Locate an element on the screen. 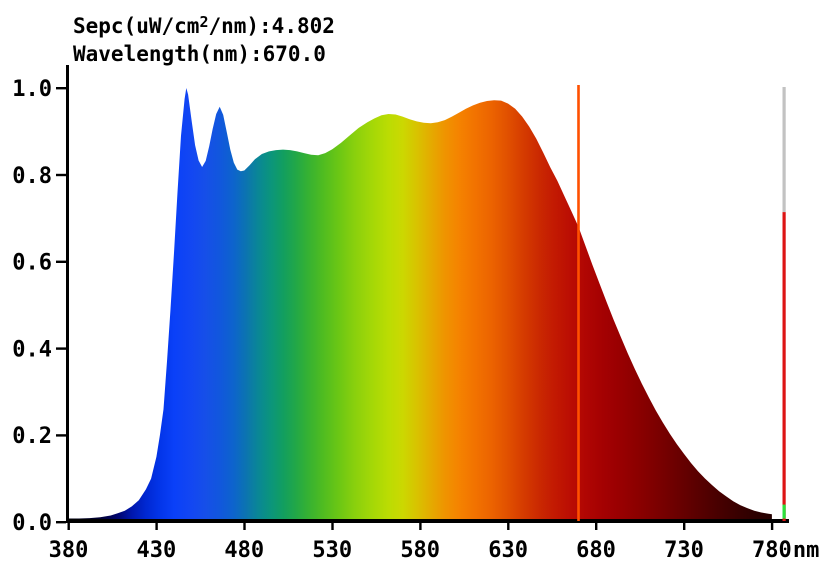 This screenshot has width=829, height=575. x-tick-label: 680 is located at coordinates (596, 550).